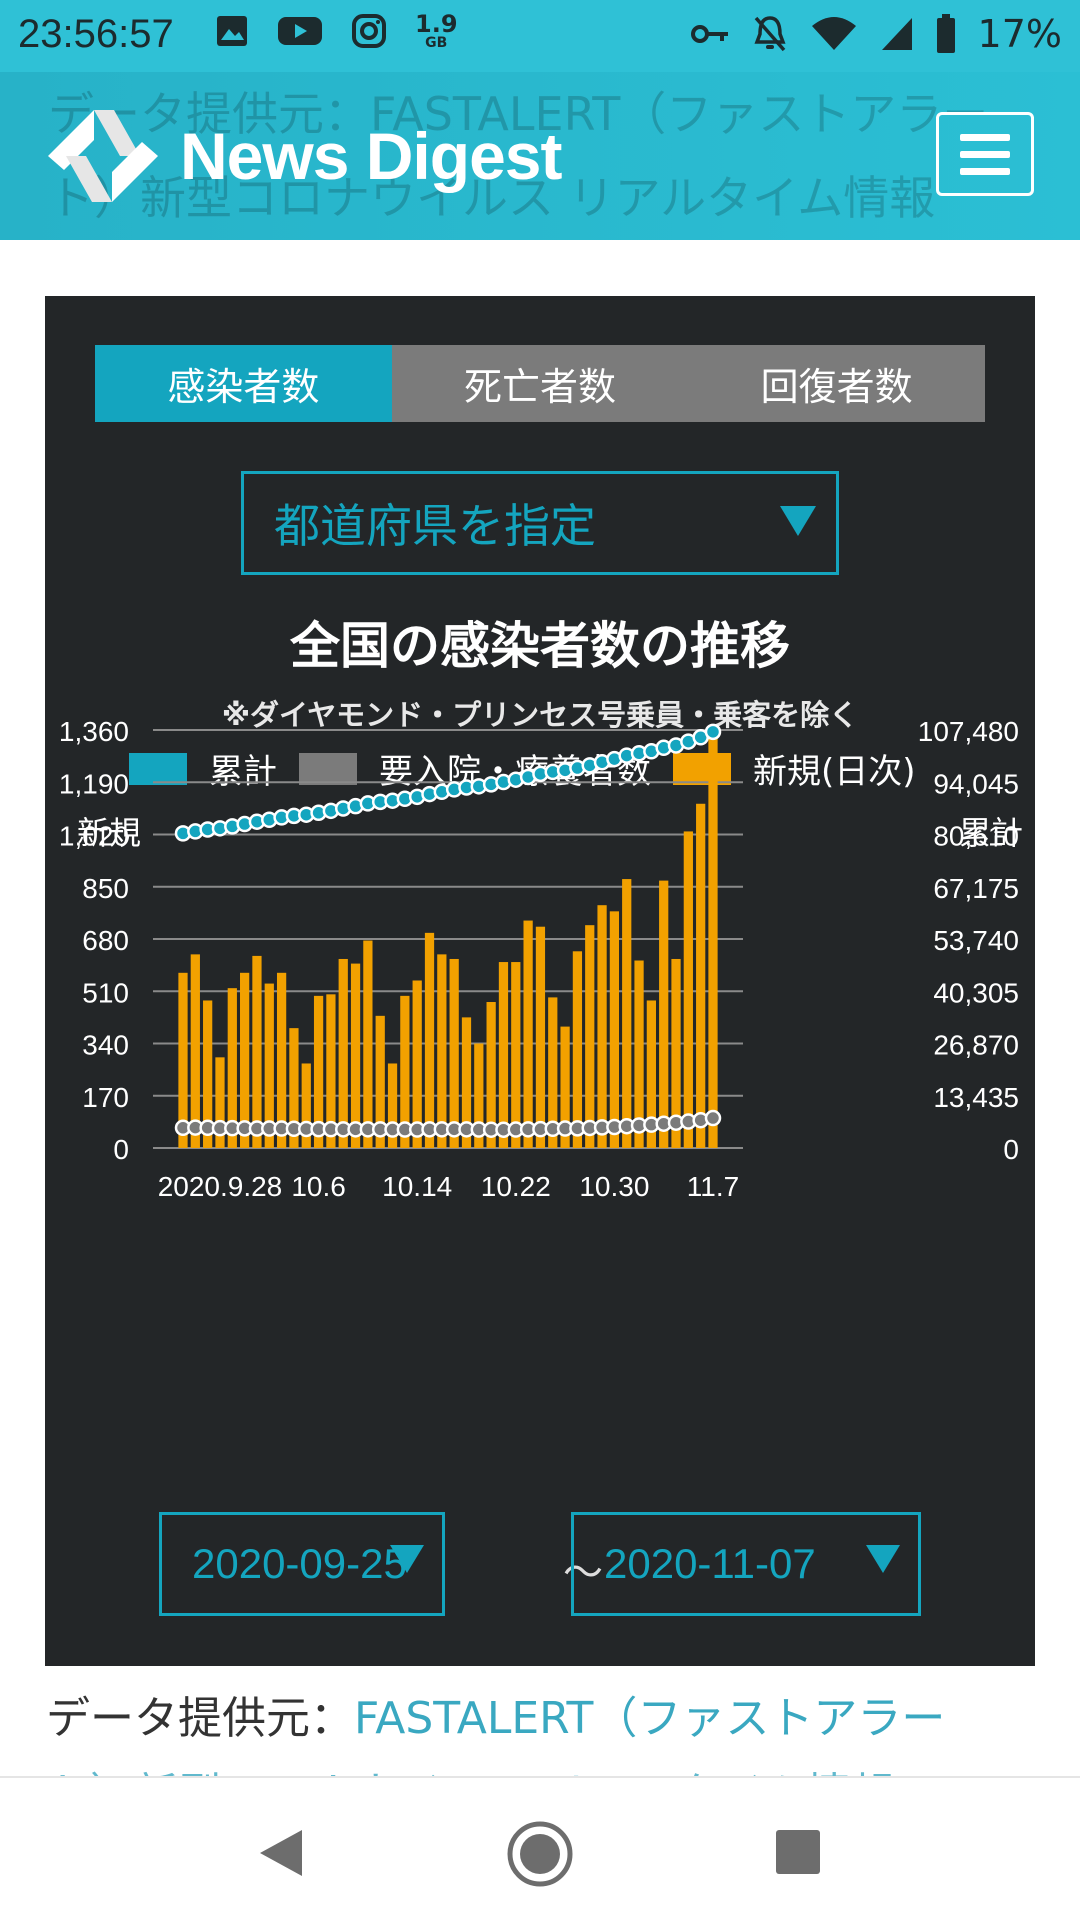 The height and width of the screenshot is (1922, 1080). Describe the element at coordinates (976, 992) in the screenshot. I see `right-tick-label: 40,305` at that location.